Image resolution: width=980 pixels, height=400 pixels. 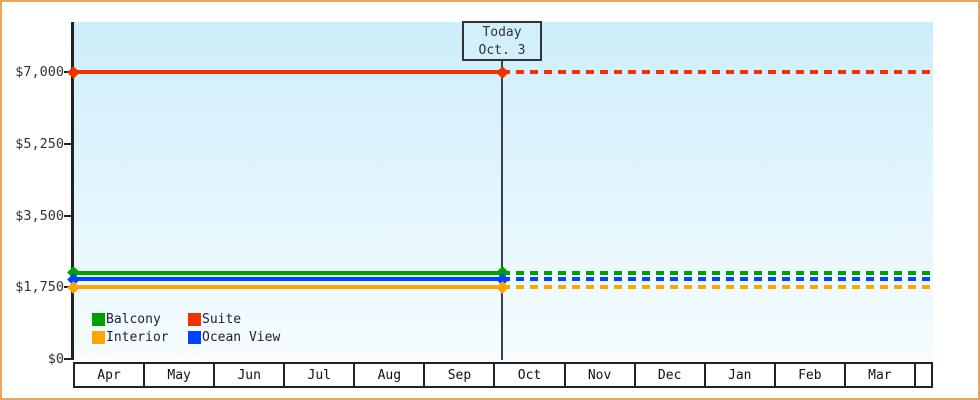 I want to click on y-tick-label: $3,500, so click(x=39, y=215).